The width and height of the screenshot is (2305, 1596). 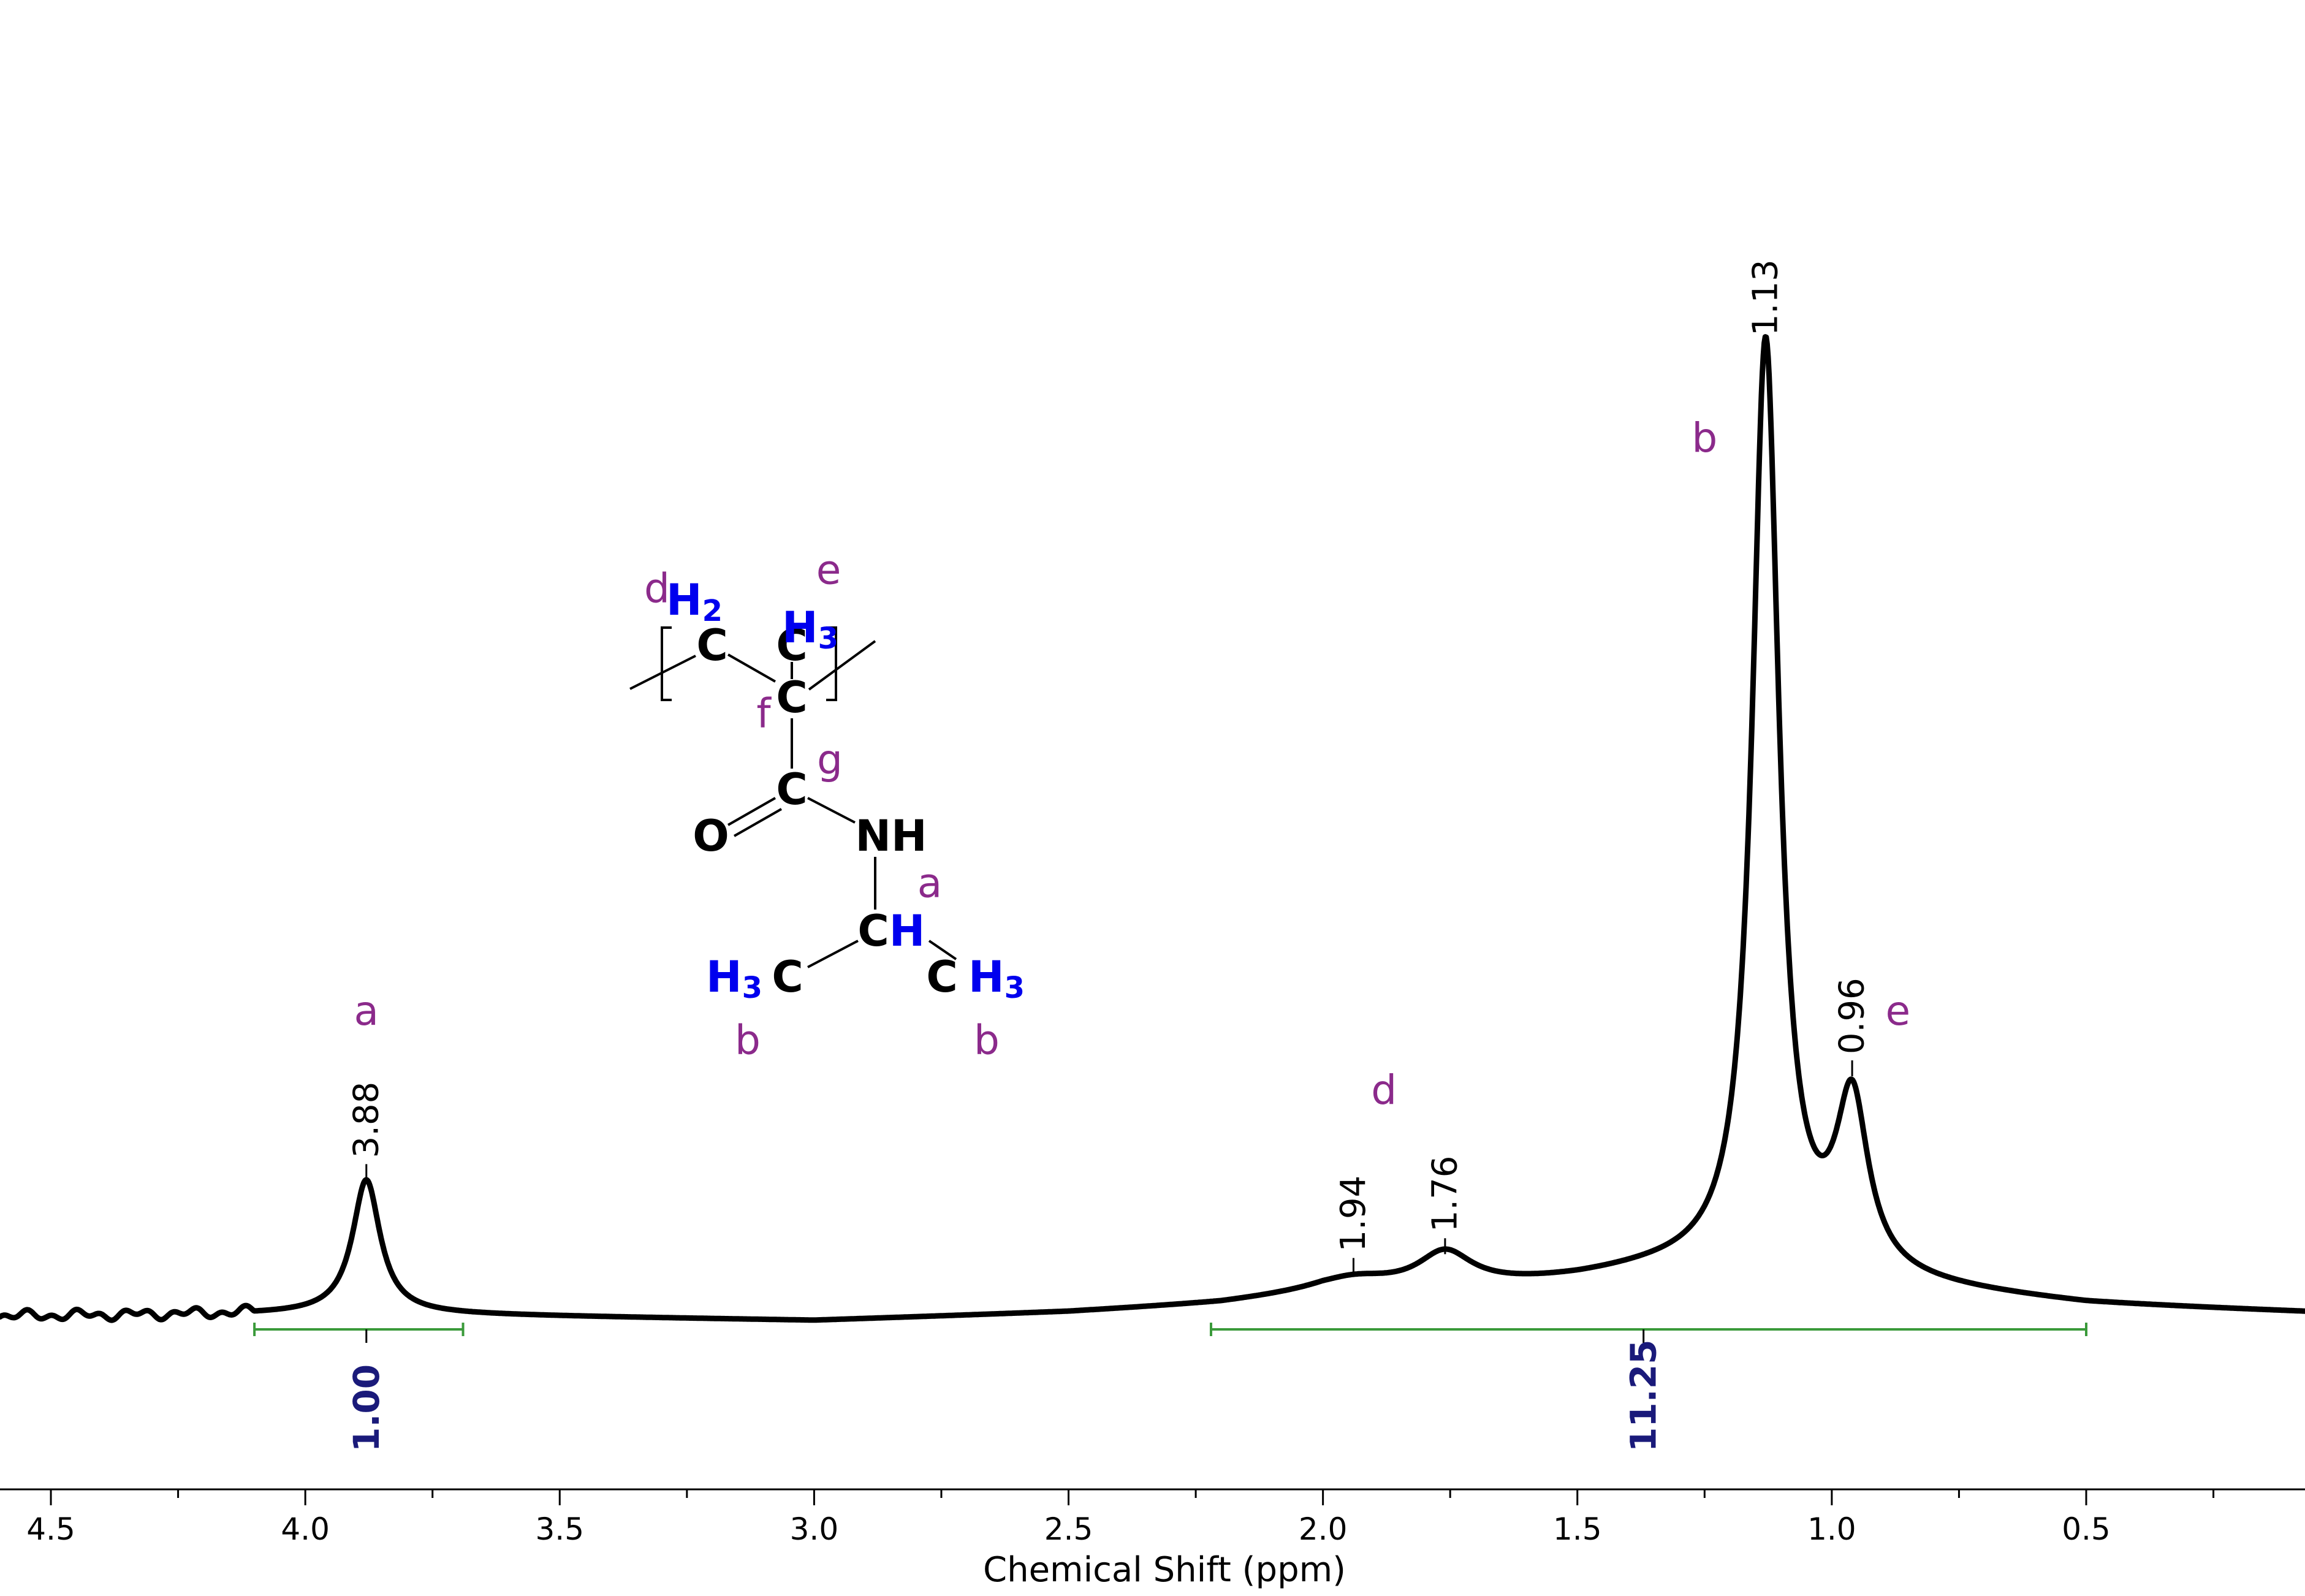 I want to click on x-tick-label: 4.5, so click(x=50, y=1529).